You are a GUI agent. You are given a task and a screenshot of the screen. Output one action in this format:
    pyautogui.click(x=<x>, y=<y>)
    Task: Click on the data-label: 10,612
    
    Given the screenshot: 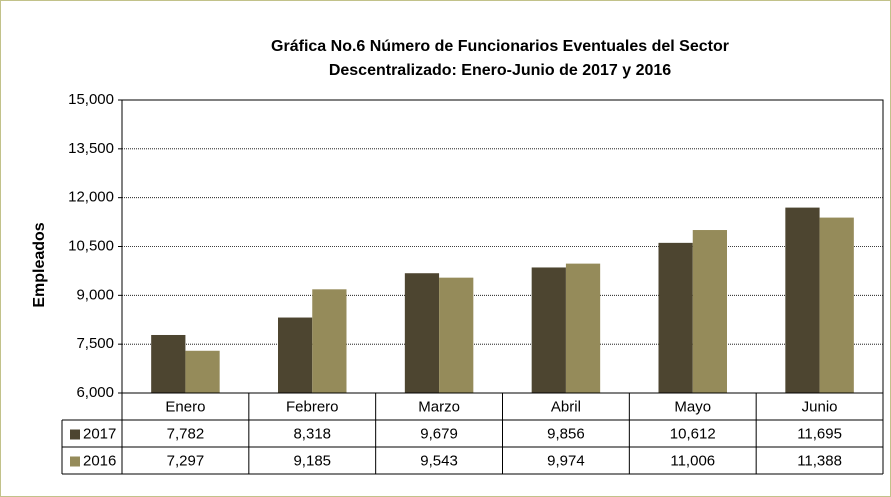 What is the action you would take?
    pyautogui.click(x=693, y=433)
    